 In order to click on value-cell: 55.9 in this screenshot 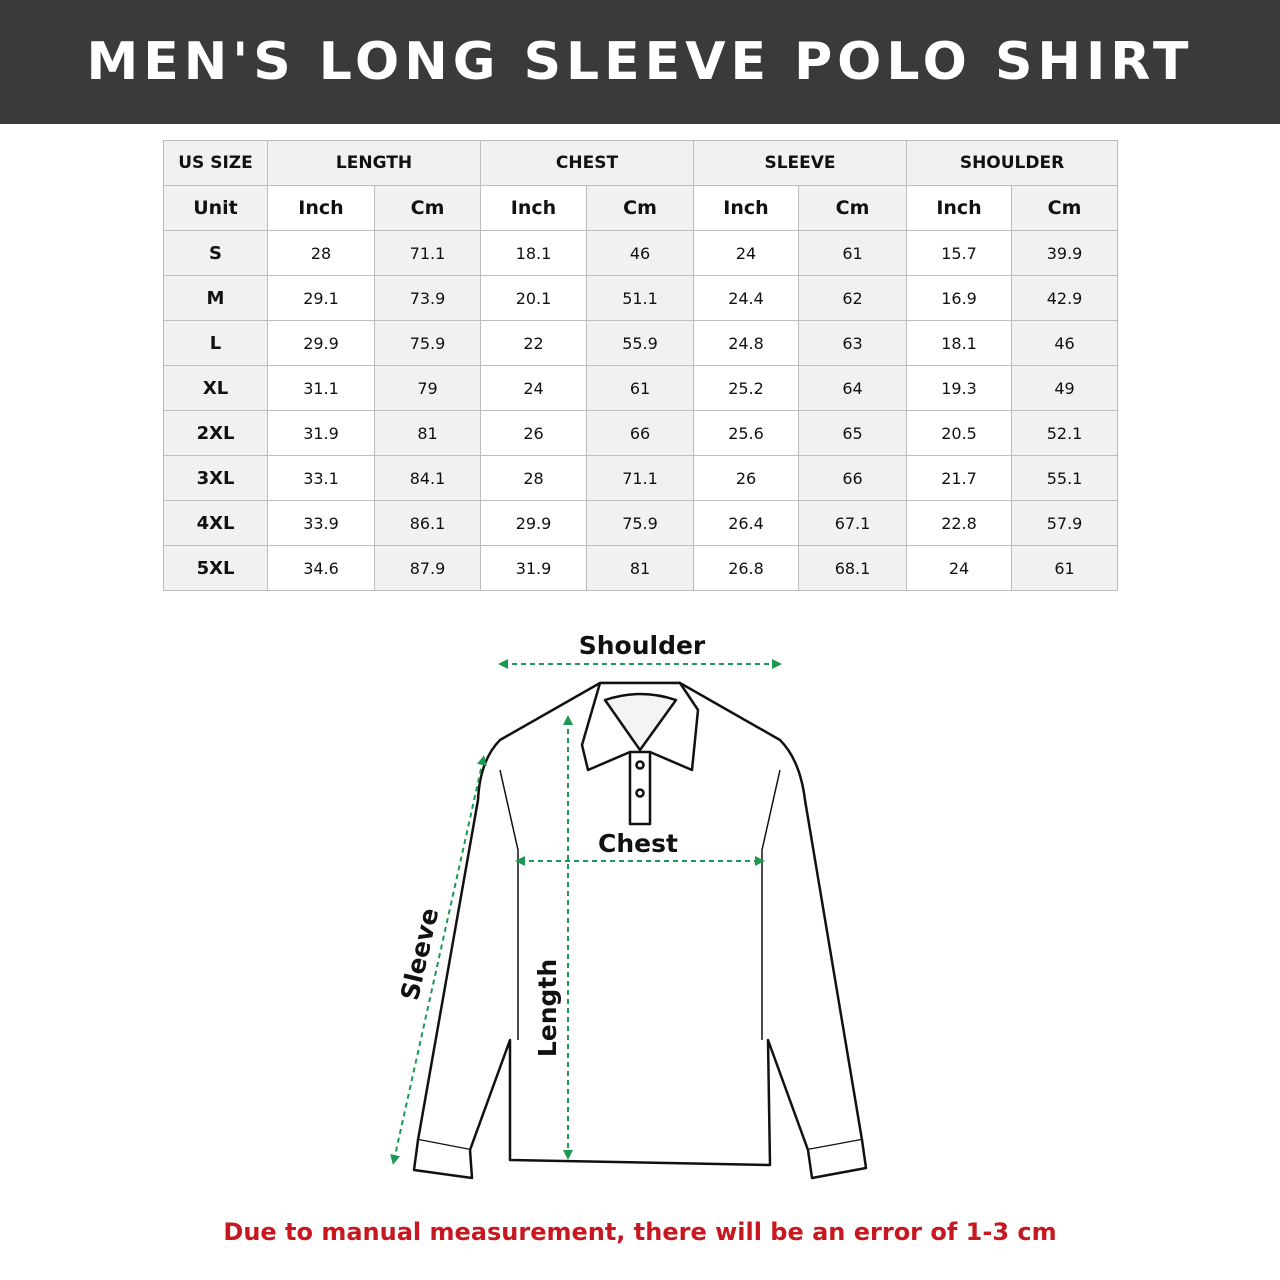, I will do `click(640, 343)`.